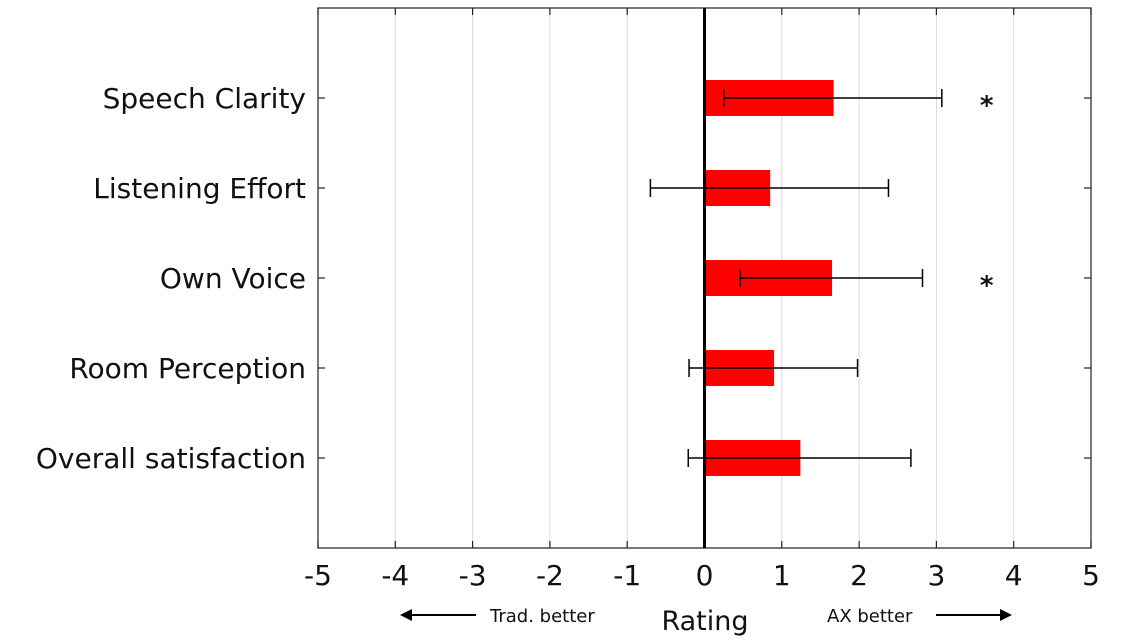  What do you see at coordinates (919, 616) in the screenshot?
I see `direction-right: AX better` at bounding box center [919, 616].